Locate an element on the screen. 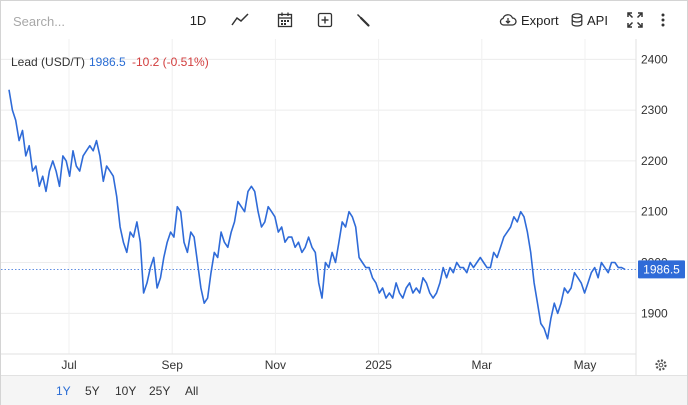  range-25y: 25Y is located at coordinates (160, 391).